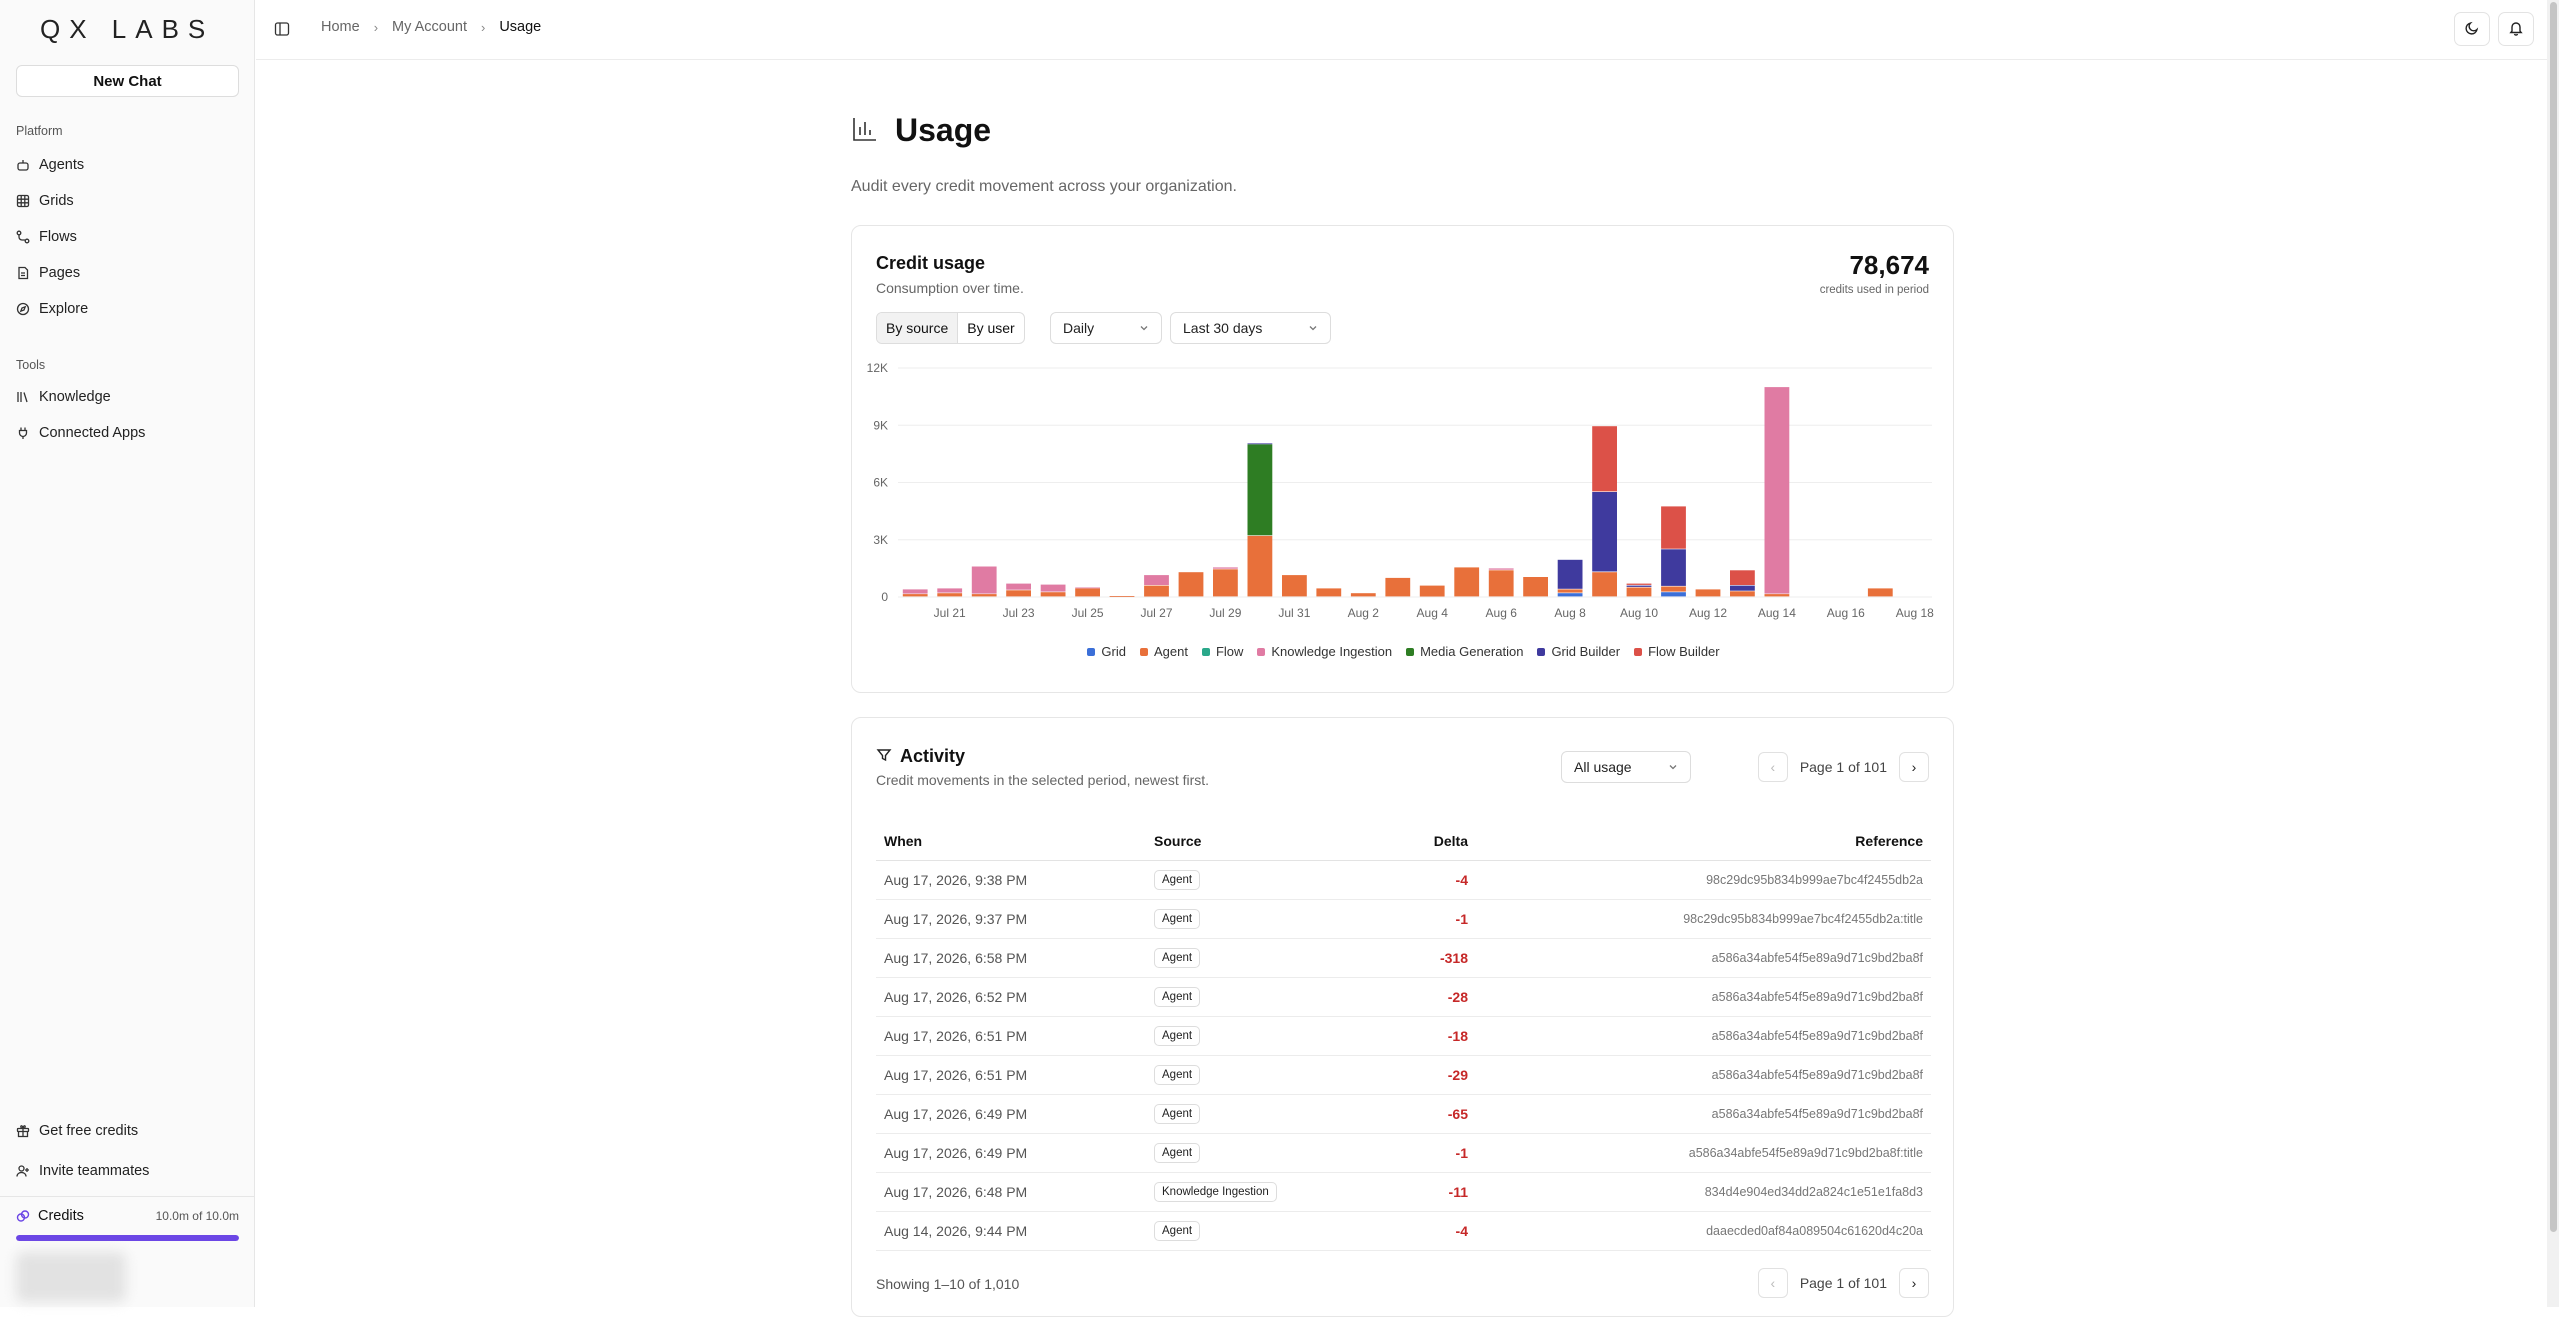  I want to click on by-source-tab: By source, so click(918, 328).